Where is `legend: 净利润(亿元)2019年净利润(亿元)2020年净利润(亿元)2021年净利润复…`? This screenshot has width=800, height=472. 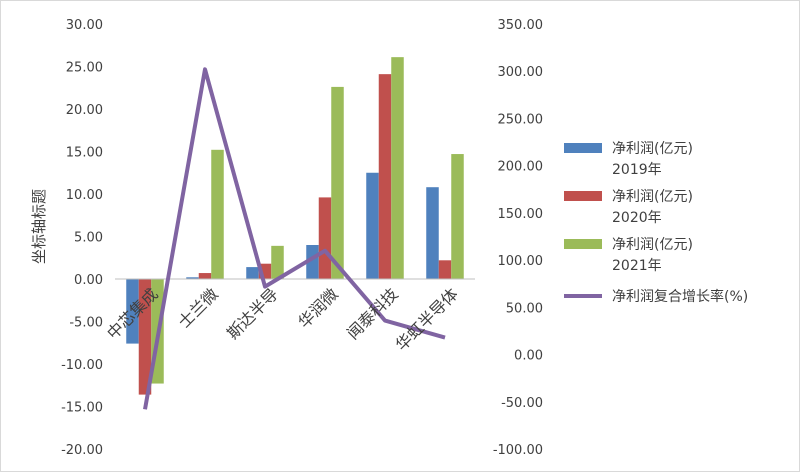
legend: 净利润(亿元)2019年净利润(亿元)2020年净利润(亿元)2021年净利润复… is located at coordinates (656, 223).